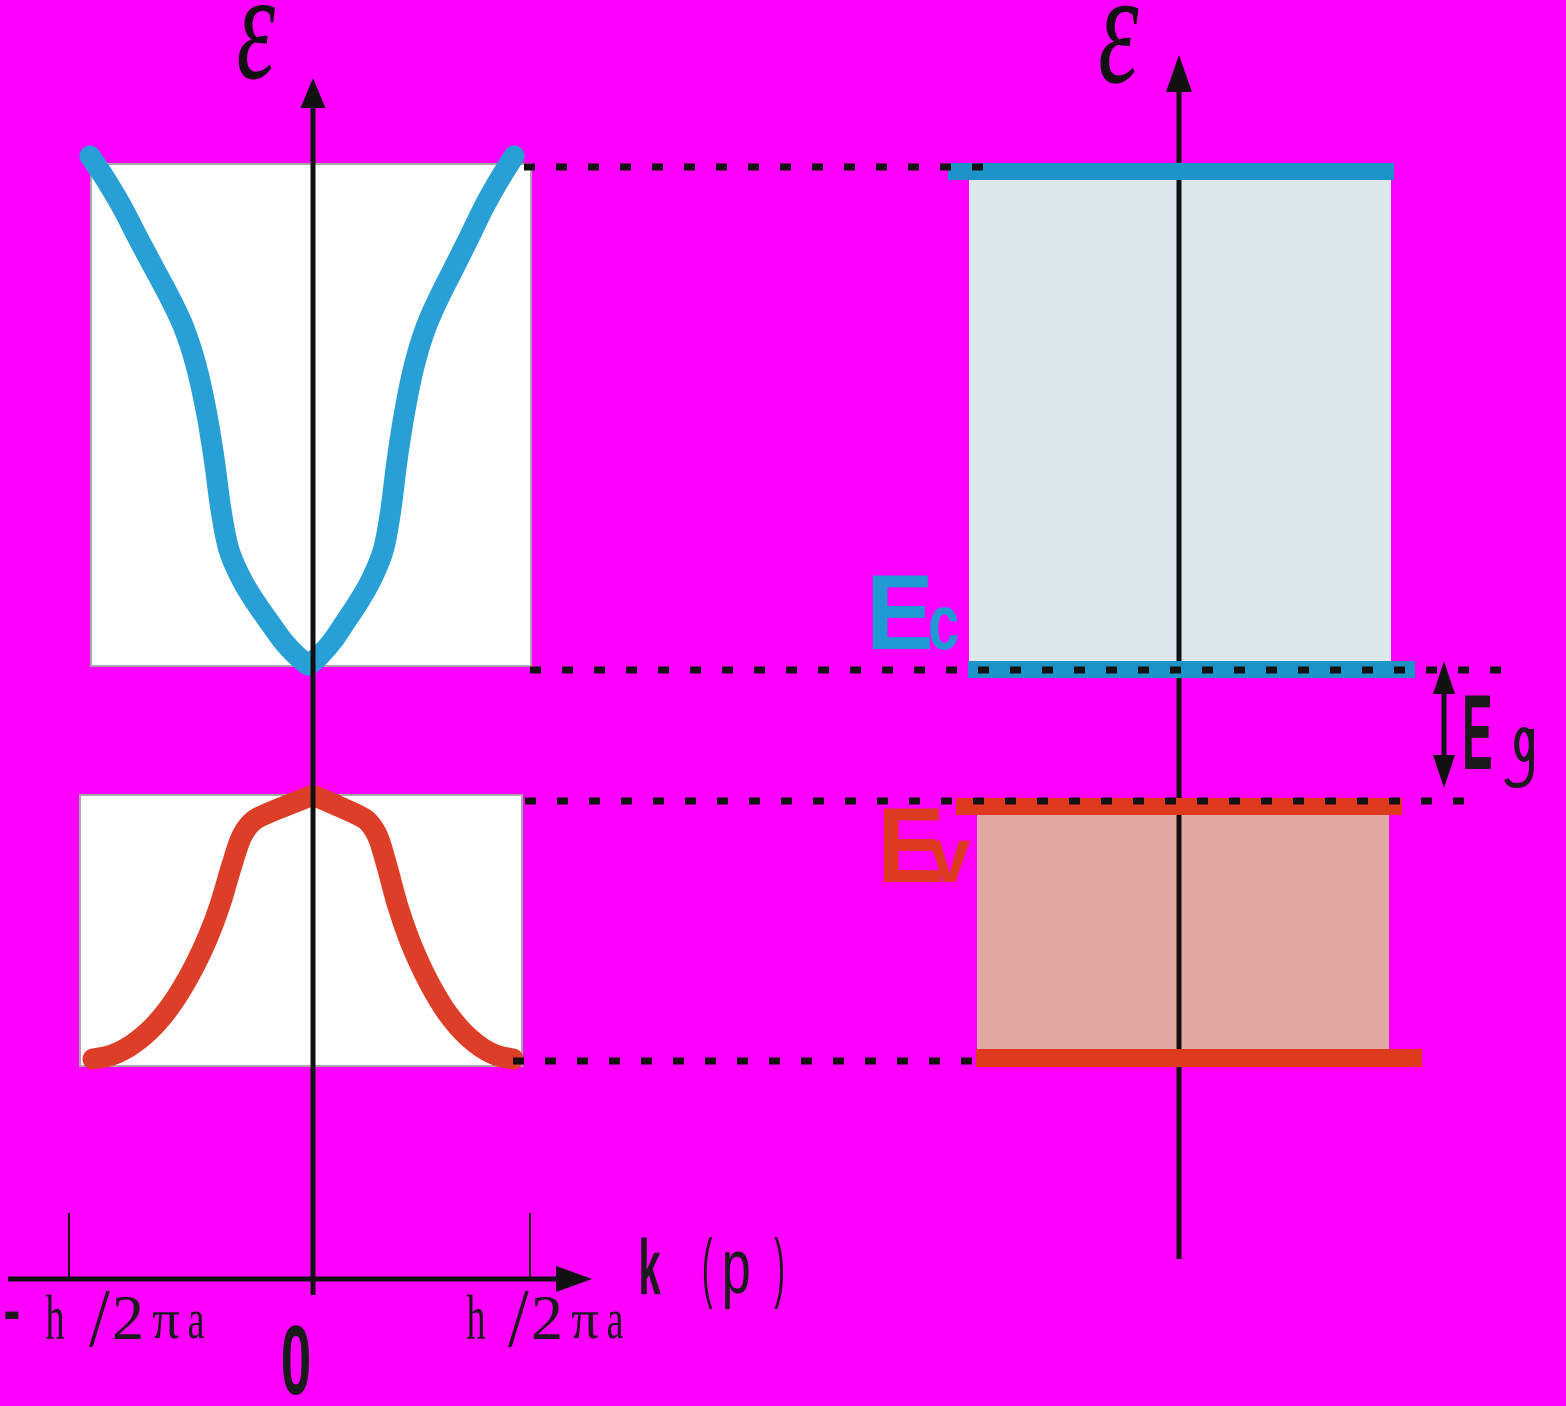 Image resolution: width=1566 pixels, height=1406 pixels. What do you see at coordinates (949, 855) in the screenshot?
I see `svg-text: v` at bounding box center [949, 855].